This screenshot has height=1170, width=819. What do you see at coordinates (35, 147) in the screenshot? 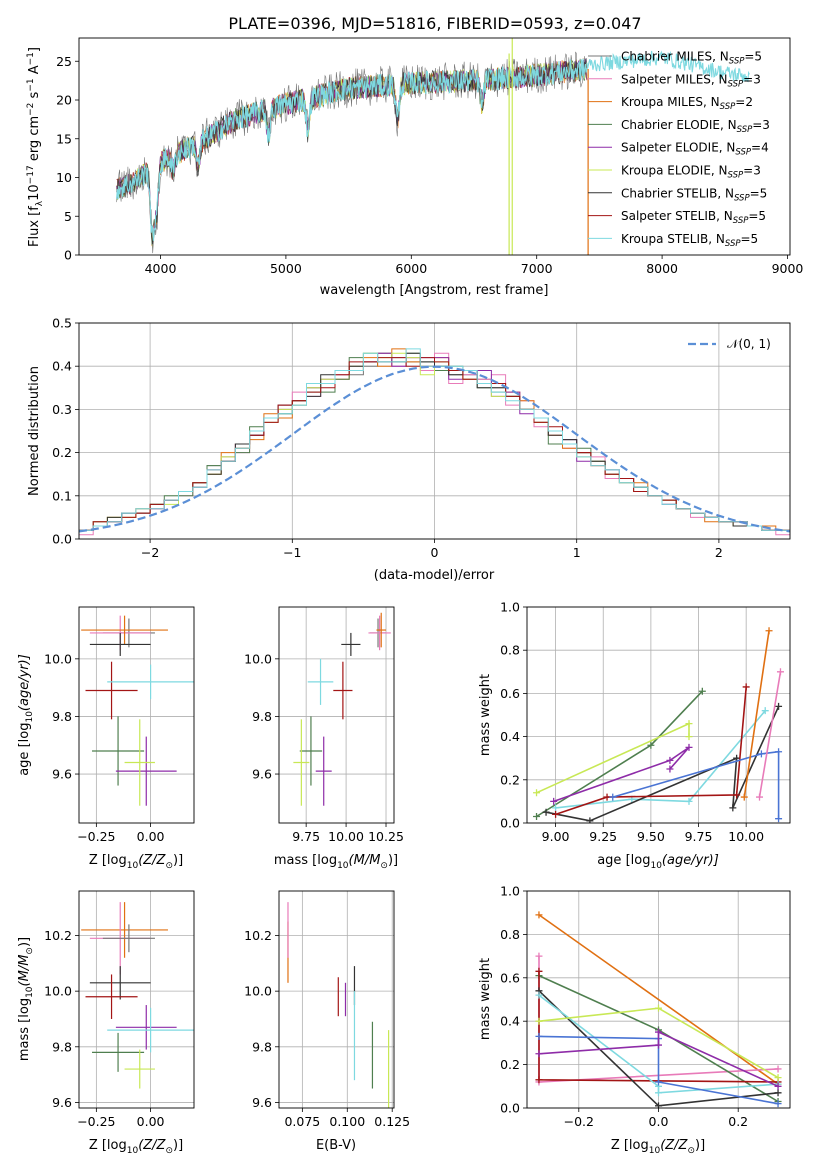
I see `y-axis-label: Flux [fλ10−17 erg cm−2 s−1 A−1]` at bounding box center [35, 147].